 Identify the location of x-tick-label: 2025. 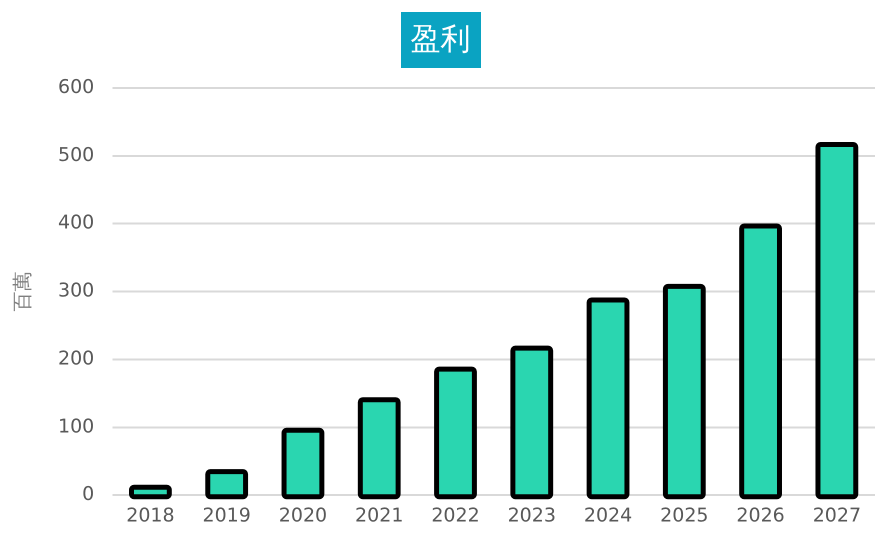
(684, 515).